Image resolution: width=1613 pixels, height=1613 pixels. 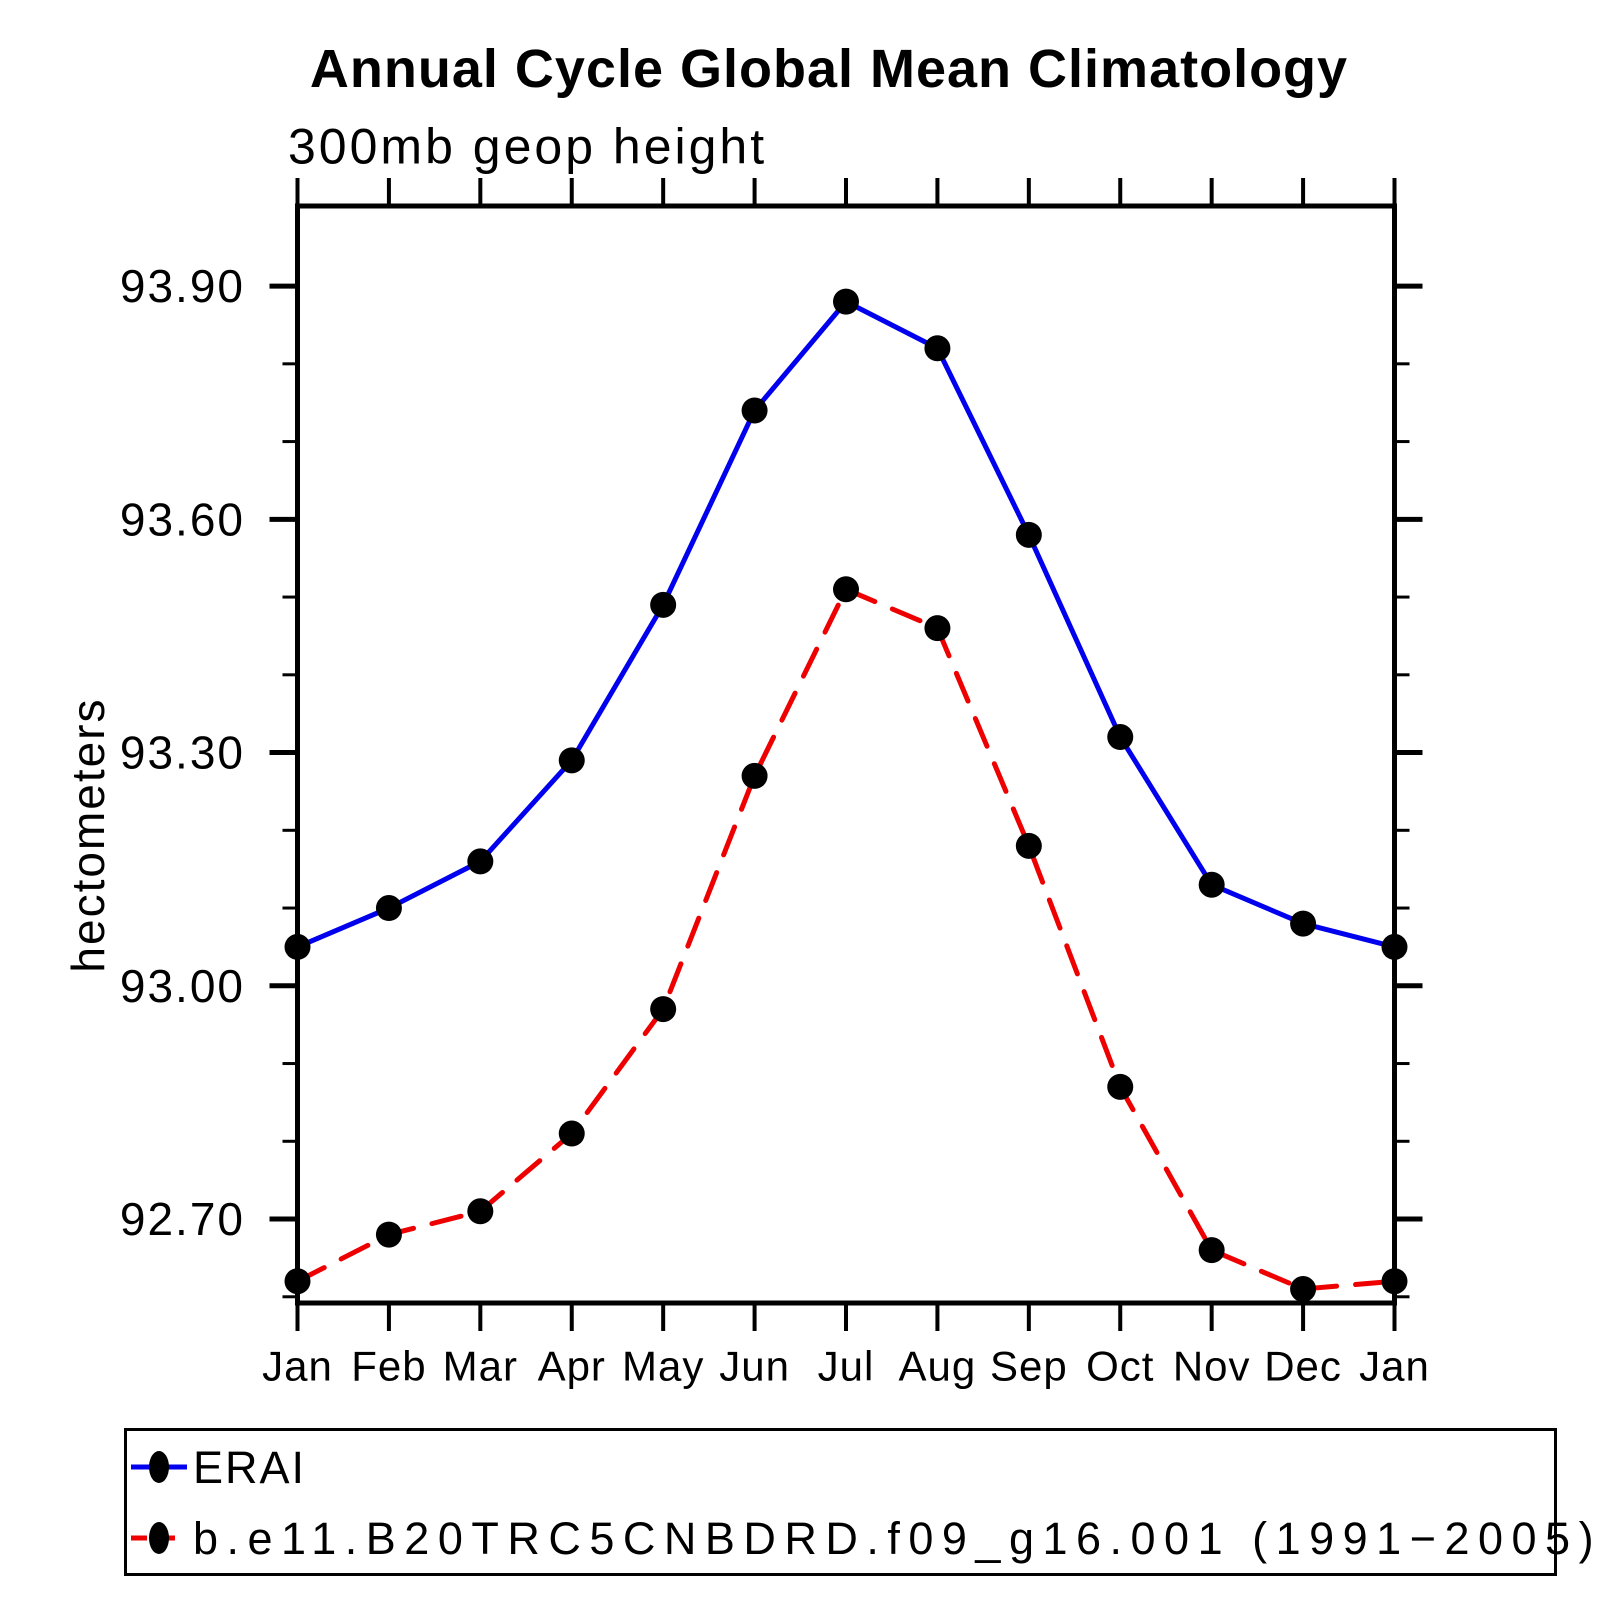 I want to click on x-tick-label: May, so click(x=663, y=1366).